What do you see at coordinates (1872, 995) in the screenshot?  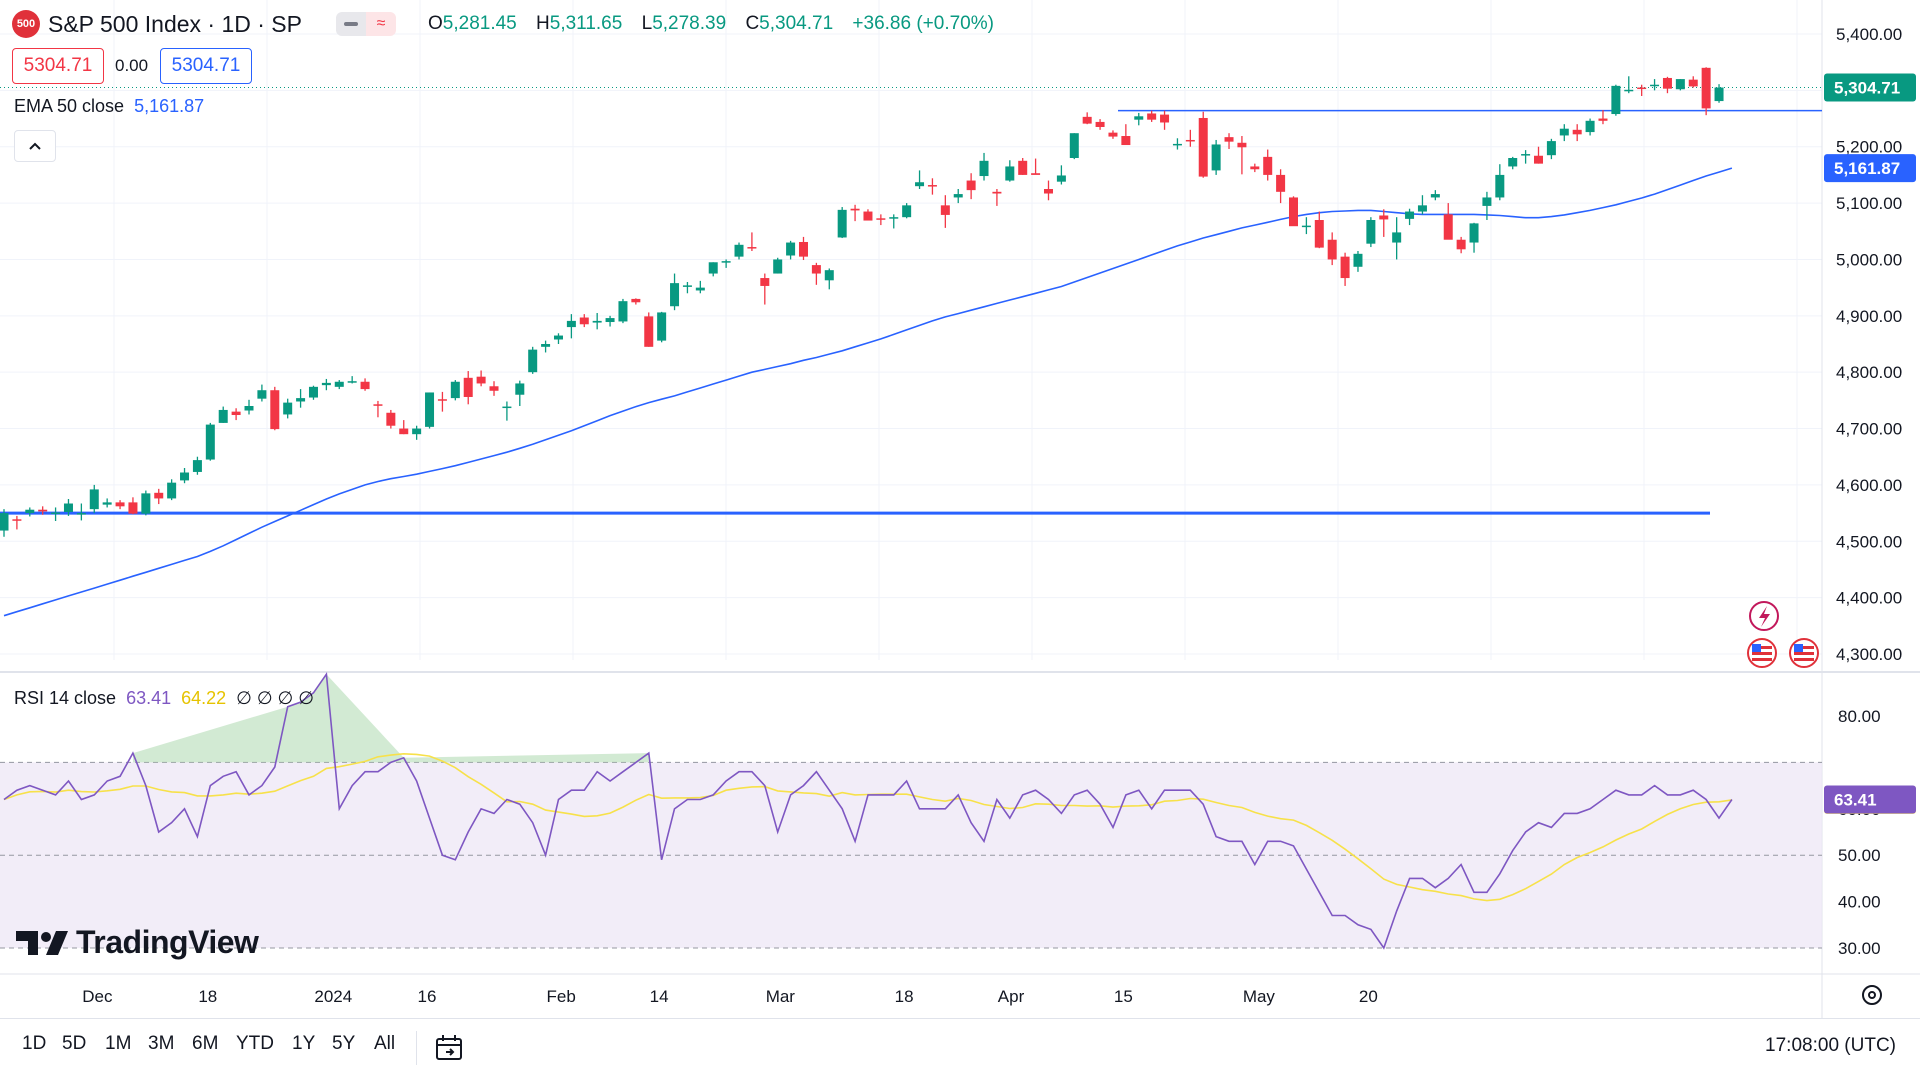 I see `settings-gear-icon` at bounding box center [1872, 995].